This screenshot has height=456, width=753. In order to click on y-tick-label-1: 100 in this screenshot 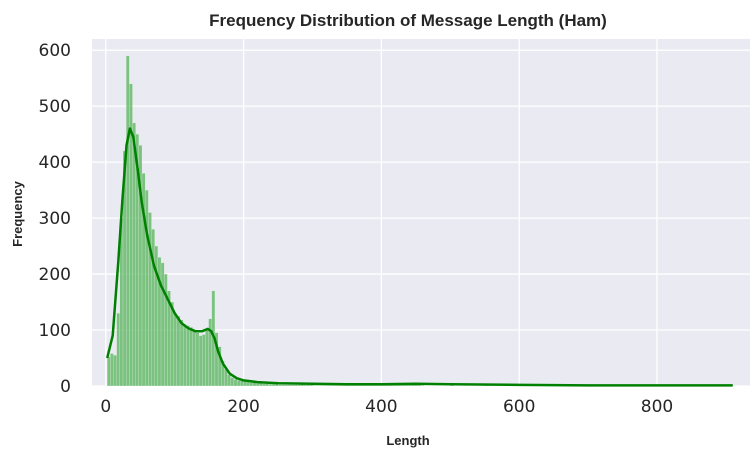, I will do `click(55, 331)`.